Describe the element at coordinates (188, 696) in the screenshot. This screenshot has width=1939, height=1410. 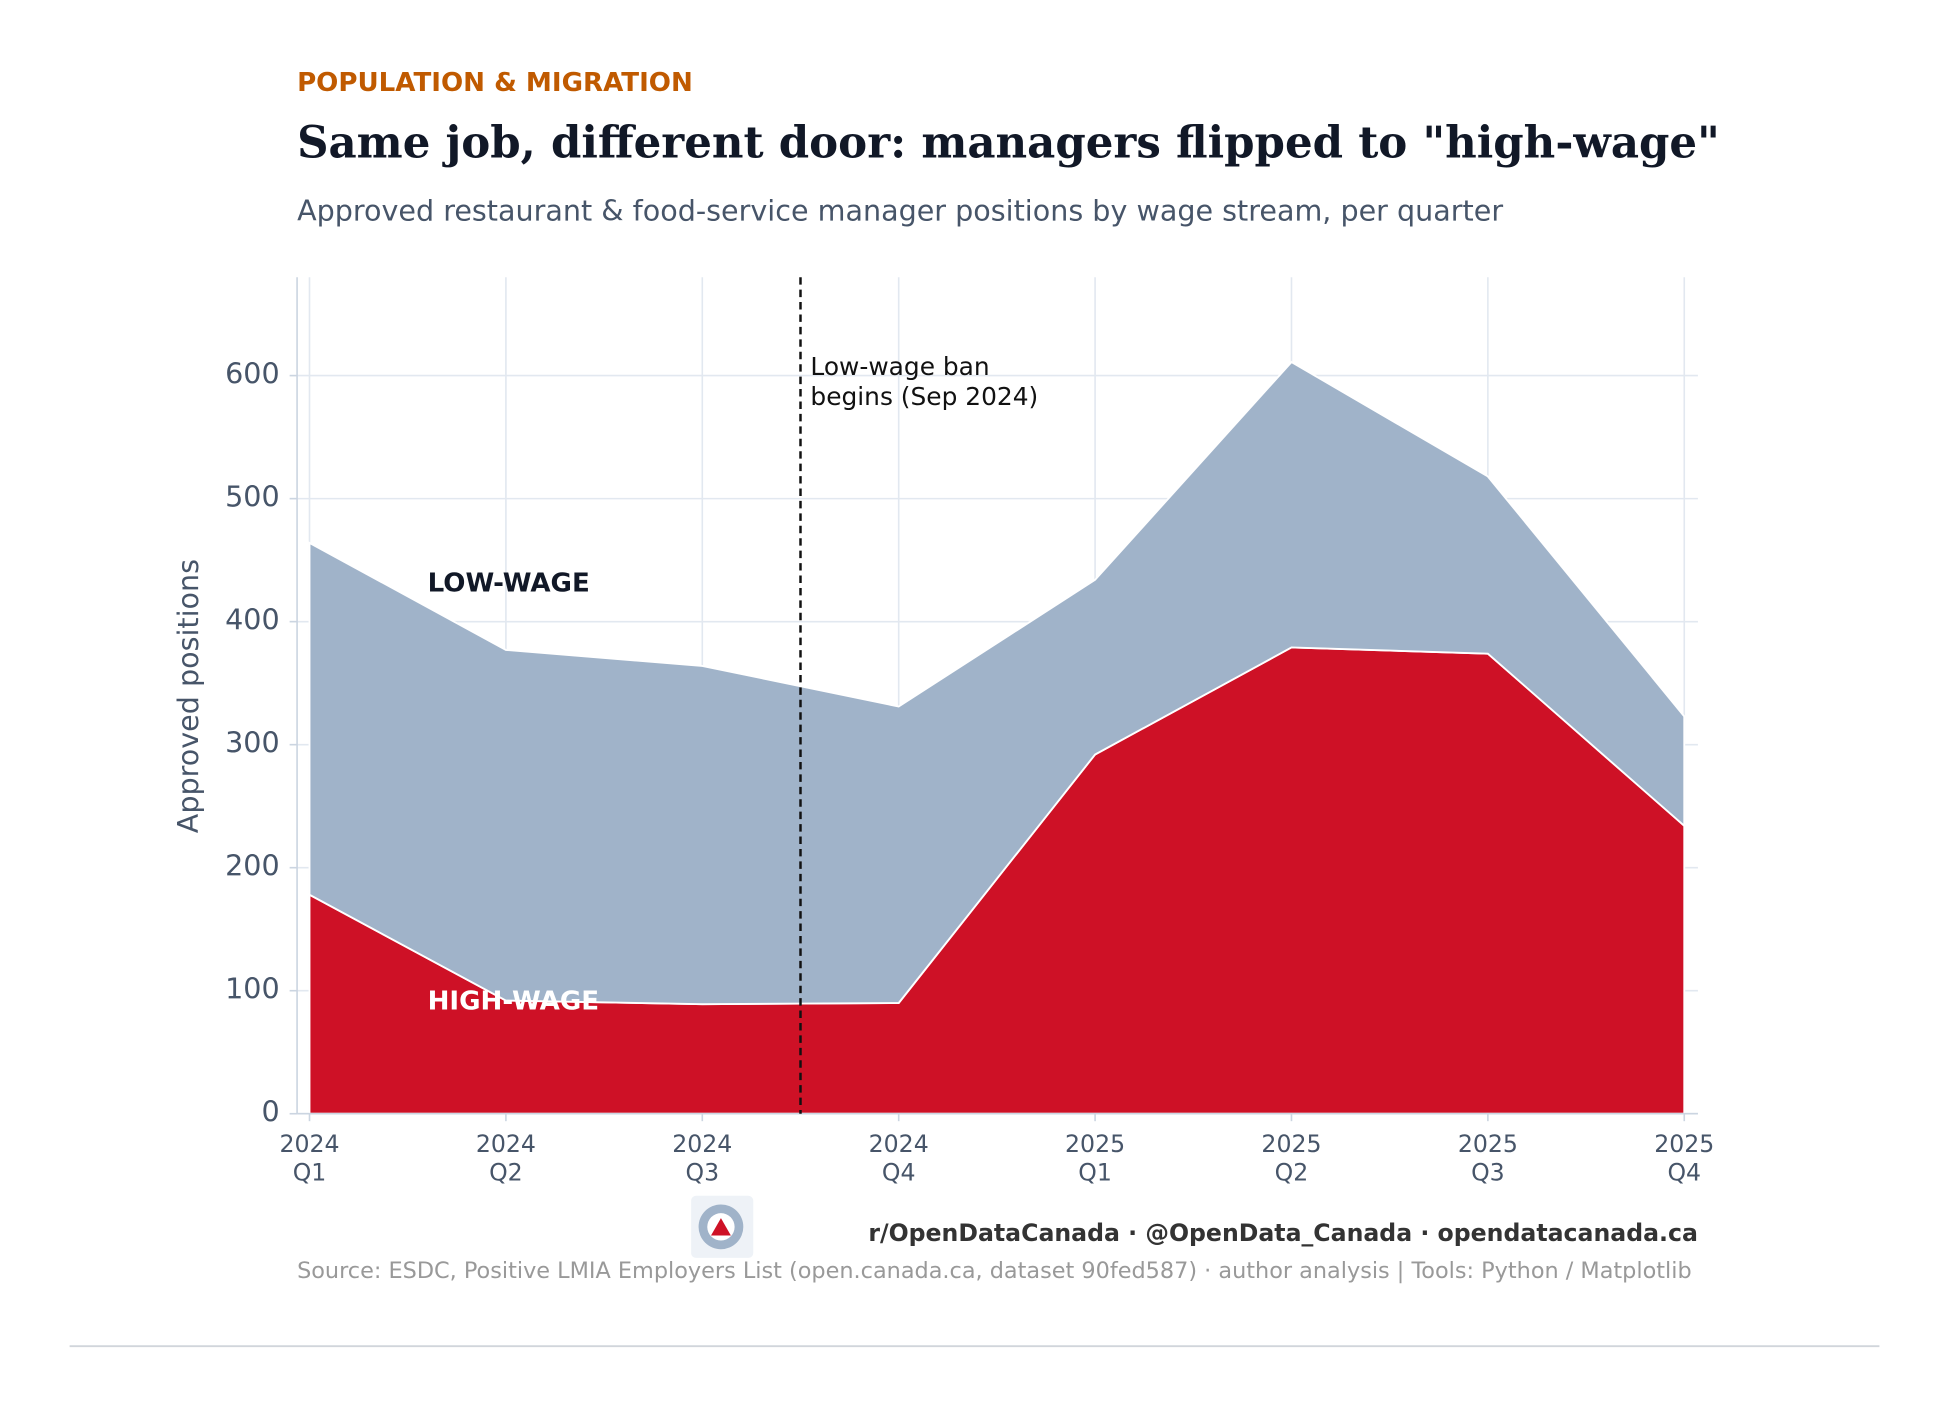
I see `y-axis-label: Approved positions` at that location.